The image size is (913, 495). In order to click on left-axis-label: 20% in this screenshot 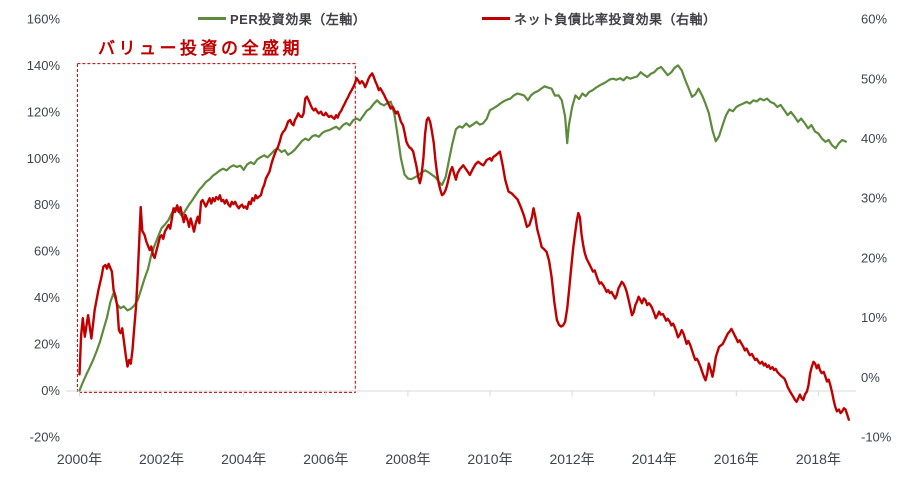, I will do `click(47, 344)`.